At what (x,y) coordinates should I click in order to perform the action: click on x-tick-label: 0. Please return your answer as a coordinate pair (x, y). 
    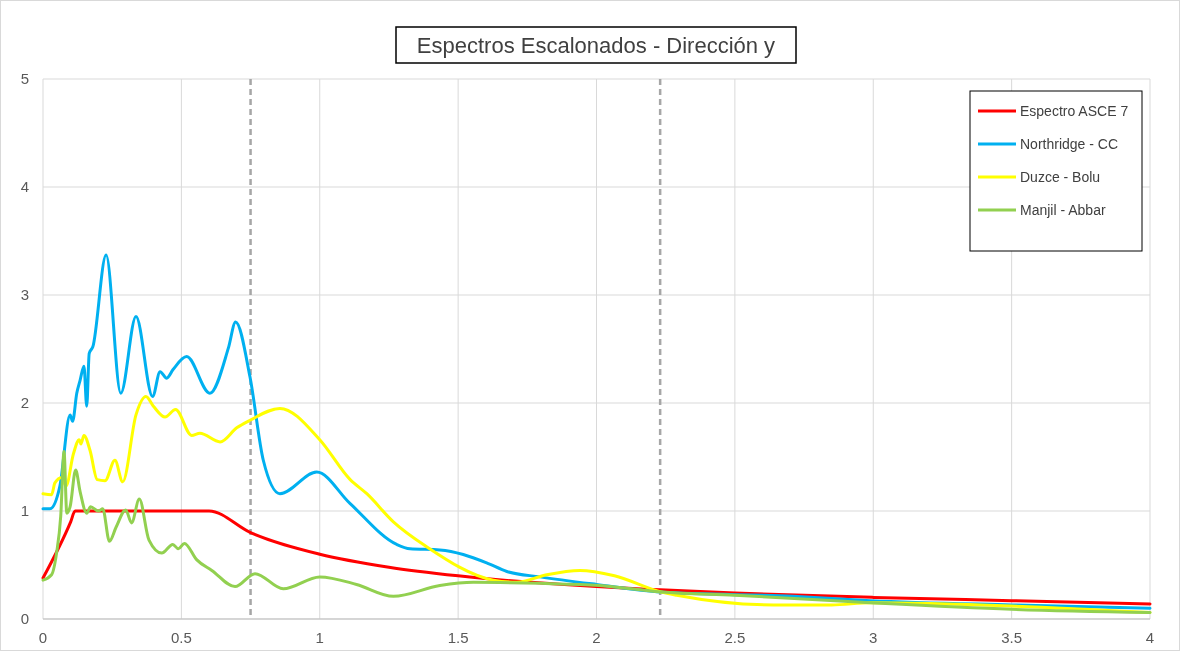
    Looking at the image, I should click on (43, 637).